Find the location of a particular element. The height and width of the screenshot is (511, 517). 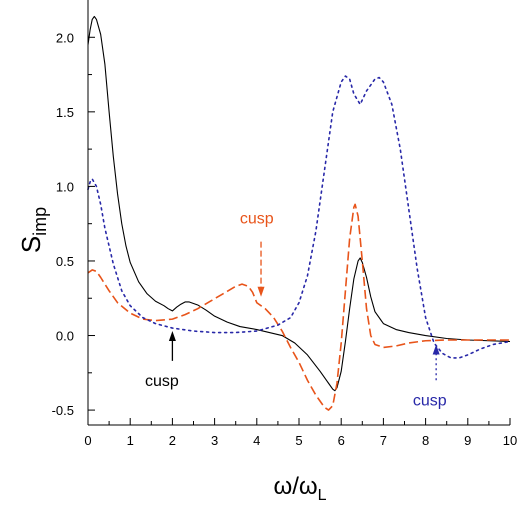

y-axis-label: Simp is located at coordinates (33, 230).